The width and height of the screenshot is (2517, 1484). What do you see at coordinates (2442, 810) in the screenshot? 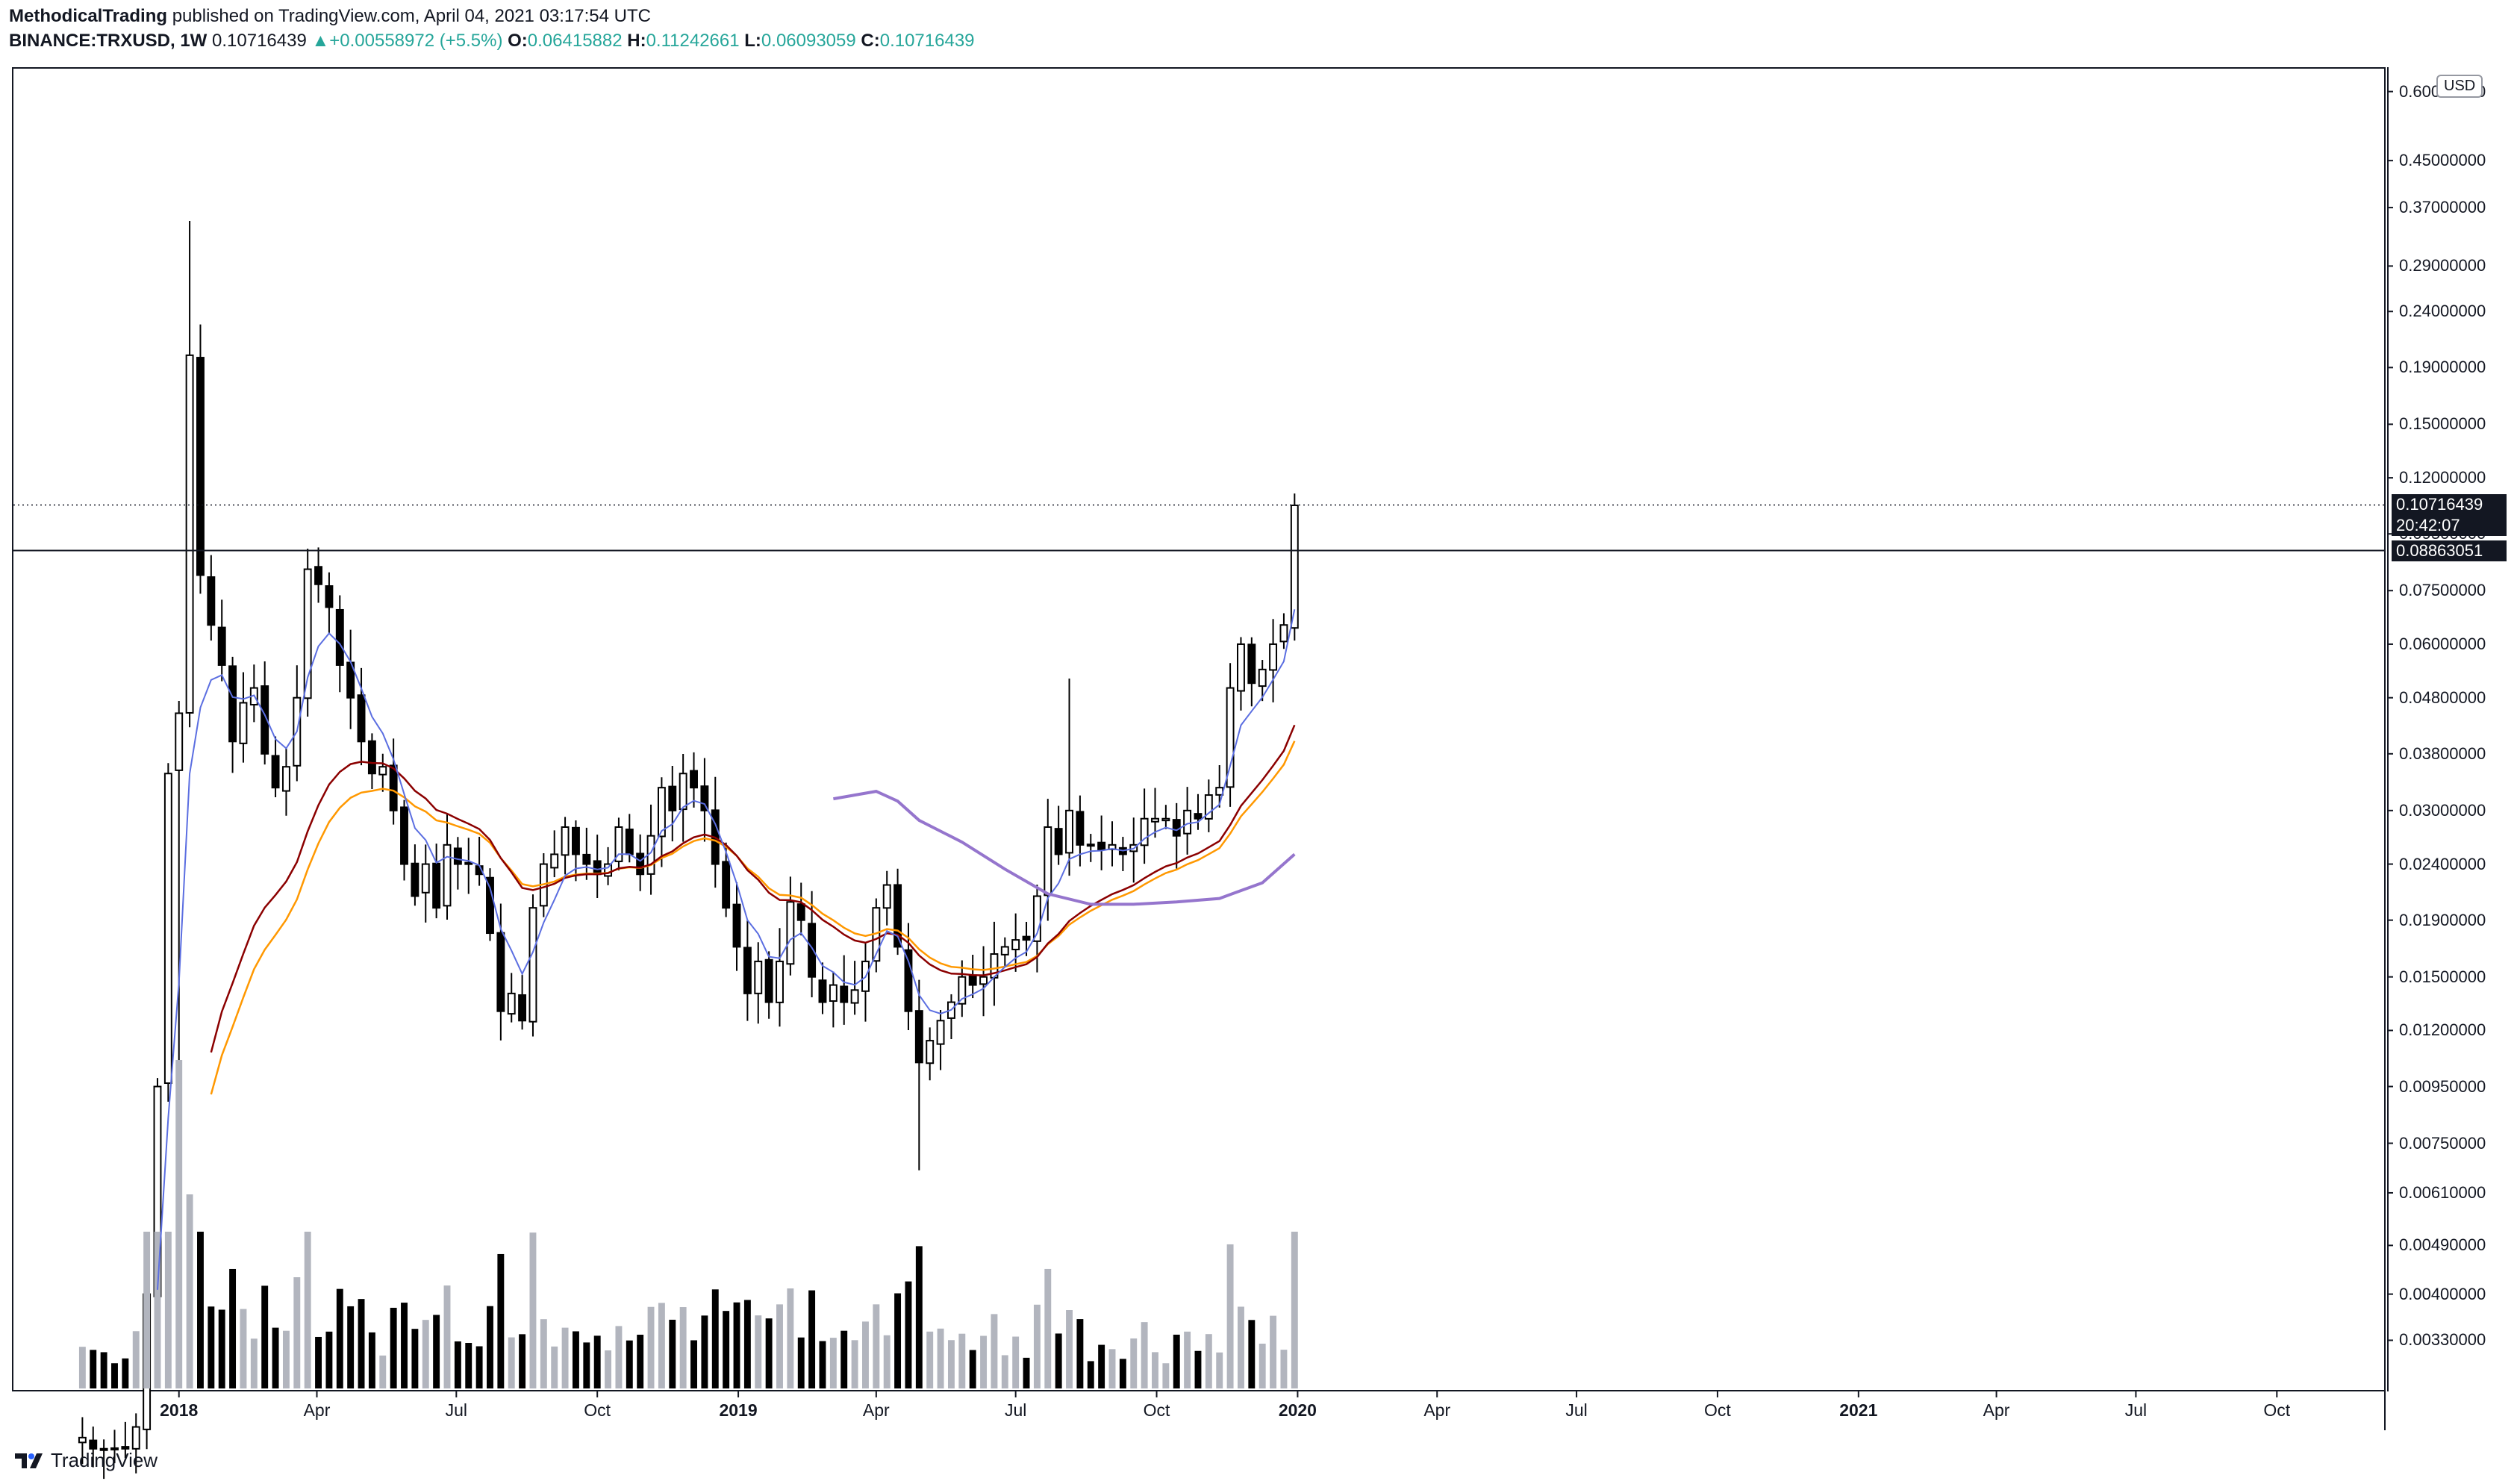
I see `price-tick-label: 0.03000000` at bounding box center [2442, 810].